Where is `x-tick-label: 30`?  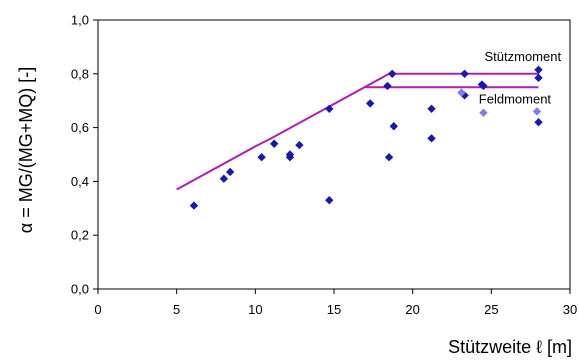 x-tick-label: 30 is located at coordinates (570, 309).